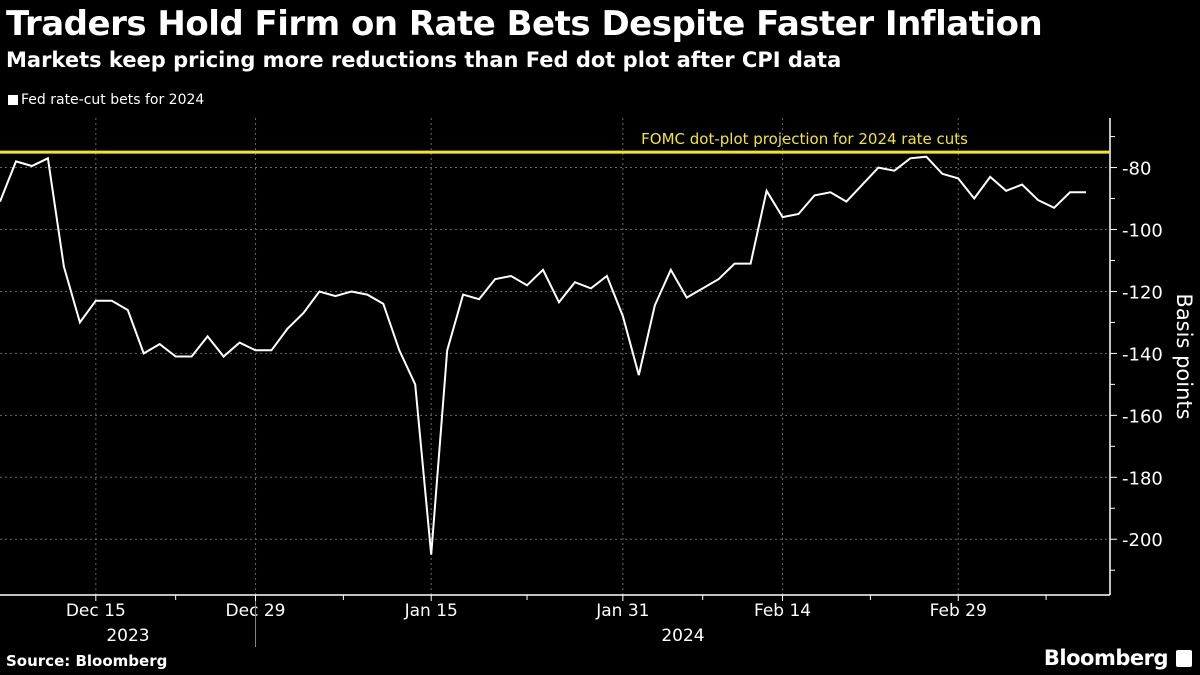 This screenshot has height=675, width=1200. I want to click on x-tick-label: Feb 14, so click(782, 611).